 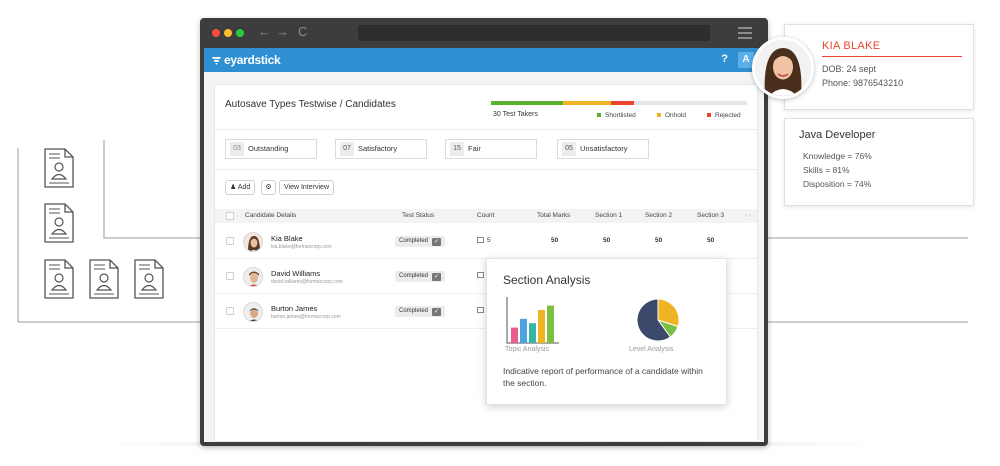 What do you see at coordinates (303, 31) in the screenshot?
I see `reload-icon: C` at bounding box center [303, 31].